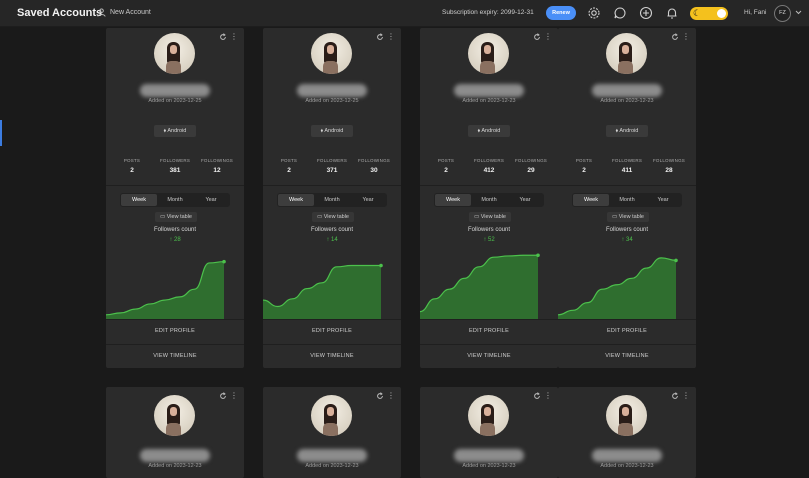  I want to click on chevron-down-icon, so click(798, 12).